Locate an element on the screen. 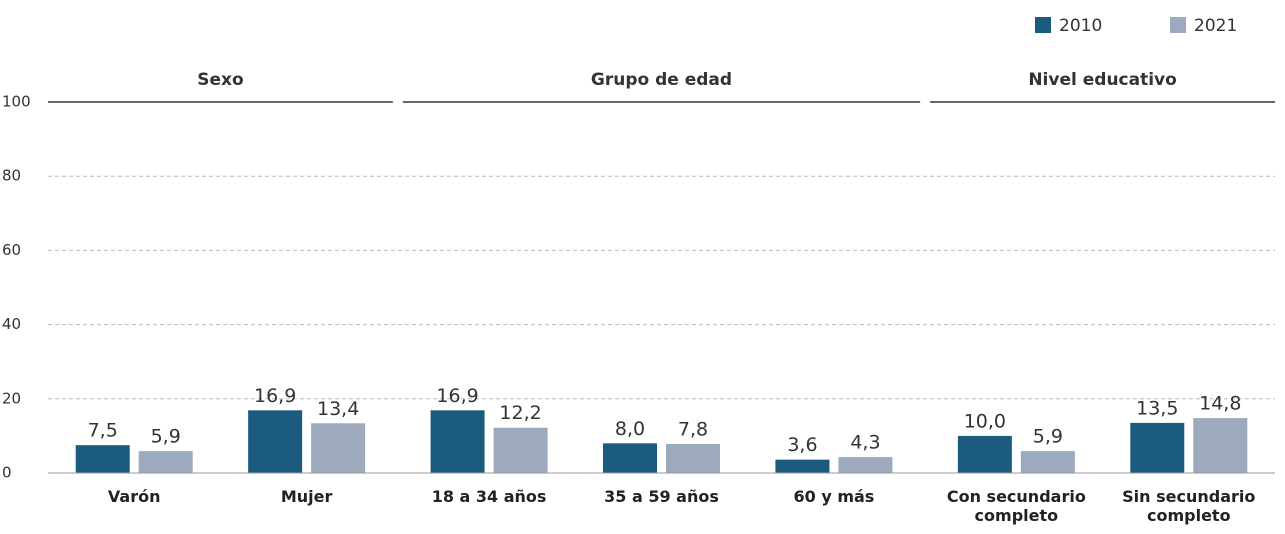 The height and width of the screenshot is (534, 1285). x-tick-label: Mujer is located at coordinates (306, 496).